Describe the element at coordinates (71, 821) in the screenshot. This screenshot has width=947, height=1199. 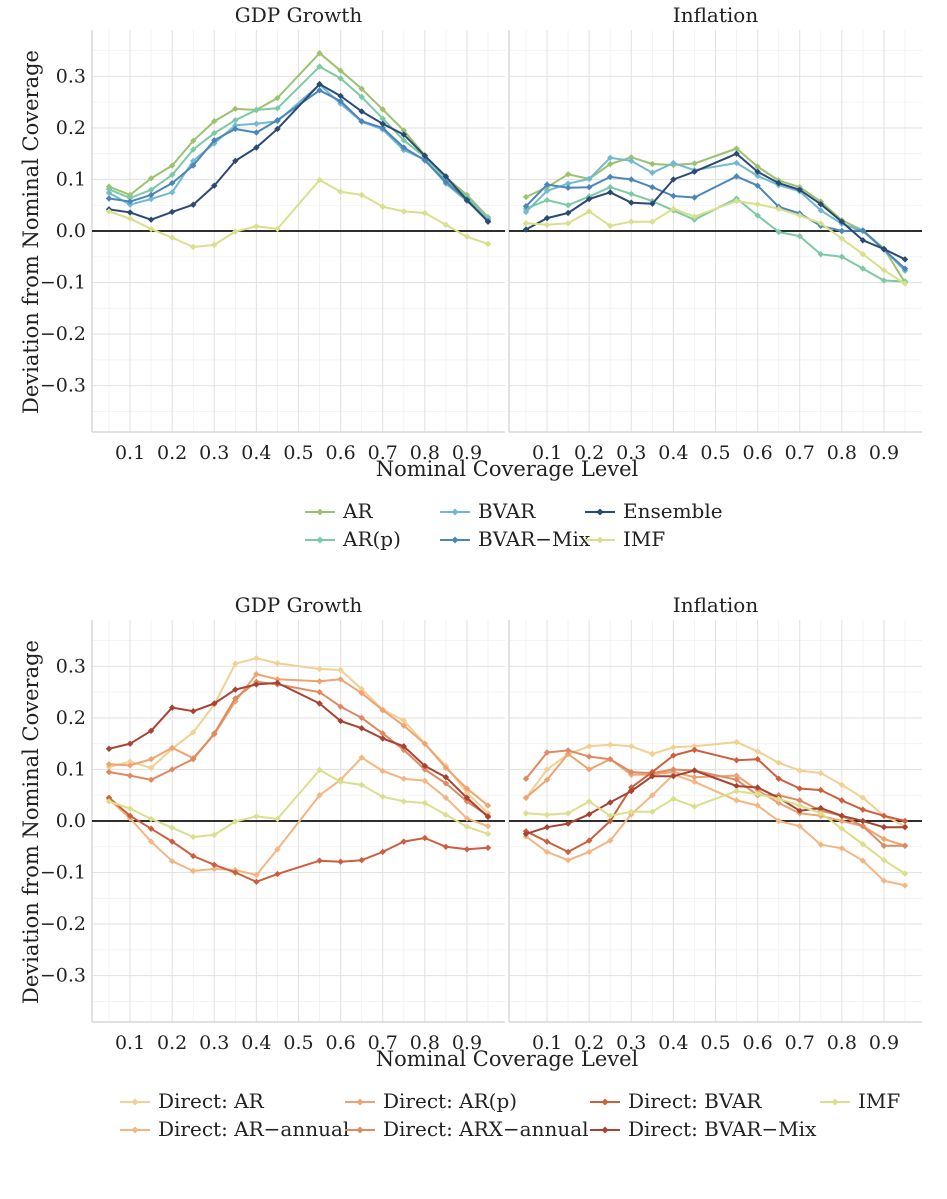
I see `y-tick-label: 0.0` at that location.